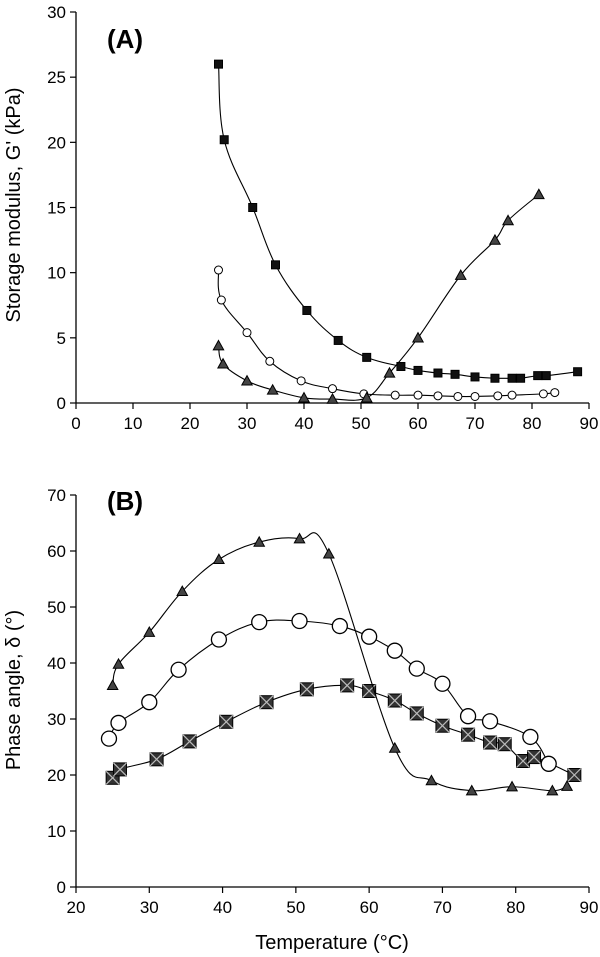  Describe the element at coordinates (56, 719) in the screenshot. I see `chart-b-y-tick-label: 30` at that location.